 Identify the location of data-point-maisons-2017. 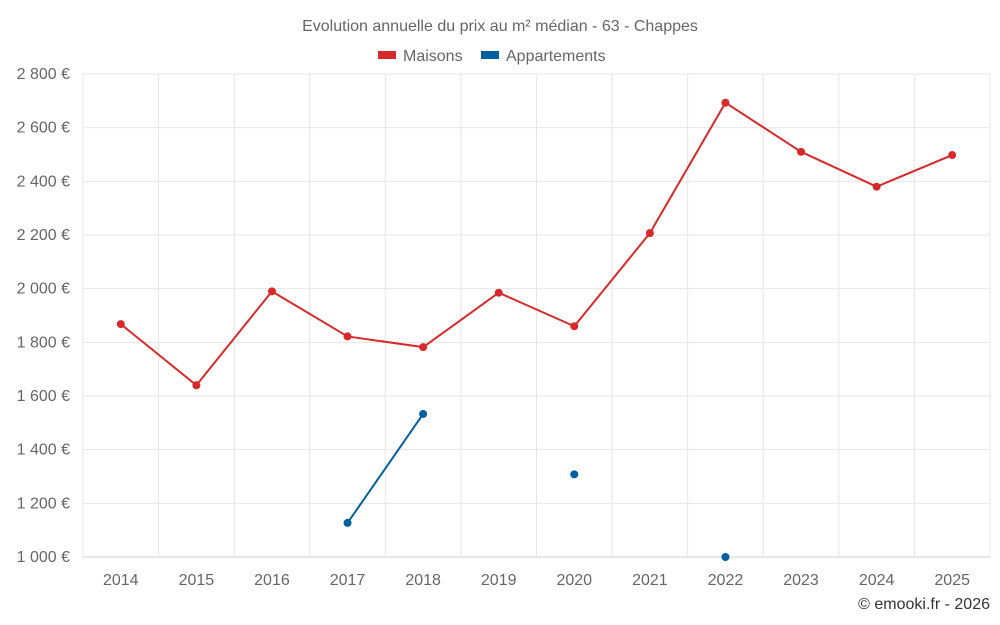
(347, 336).